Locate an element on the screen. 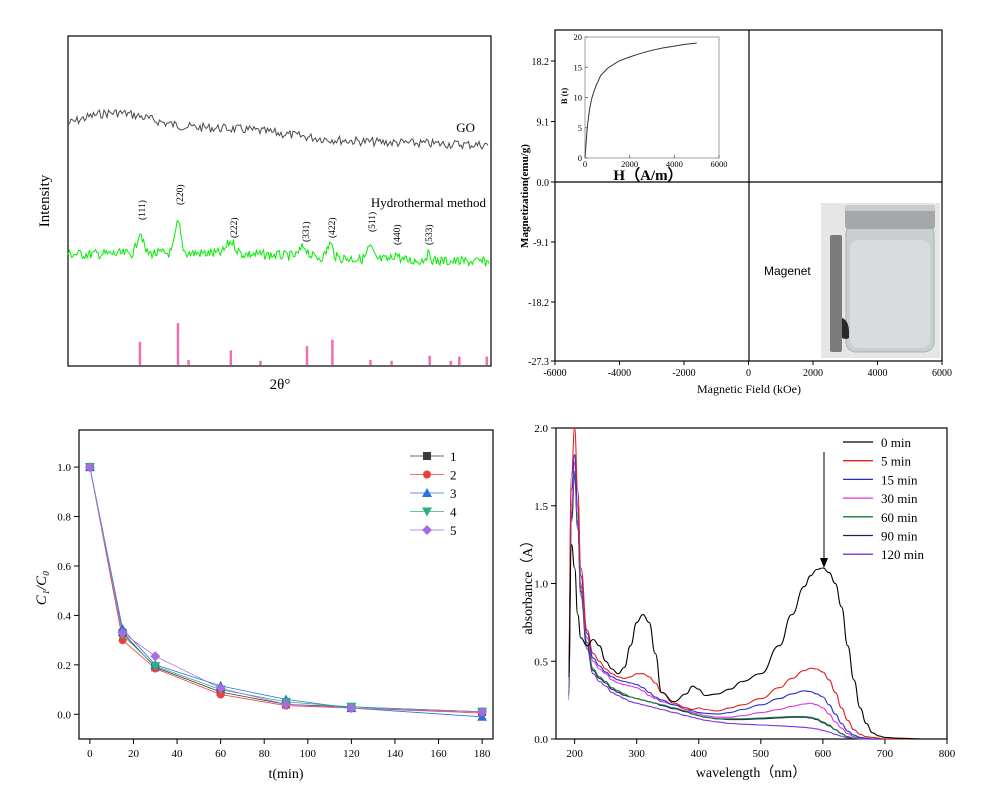 This screenshot has height=810, width=1000. kinetics-x-tick-label: 40 is located at coordinates (178, 754).